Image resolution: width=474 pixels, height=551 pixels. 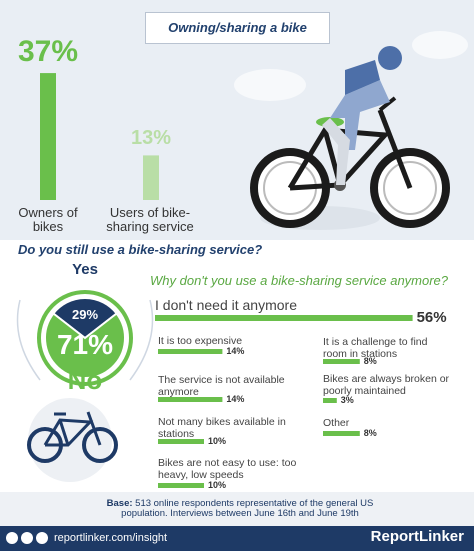 What do you see at coordinates (200, 341) in the screenshot?
I see `reason-label: It is too expensive` at bounding box center [200, 341].